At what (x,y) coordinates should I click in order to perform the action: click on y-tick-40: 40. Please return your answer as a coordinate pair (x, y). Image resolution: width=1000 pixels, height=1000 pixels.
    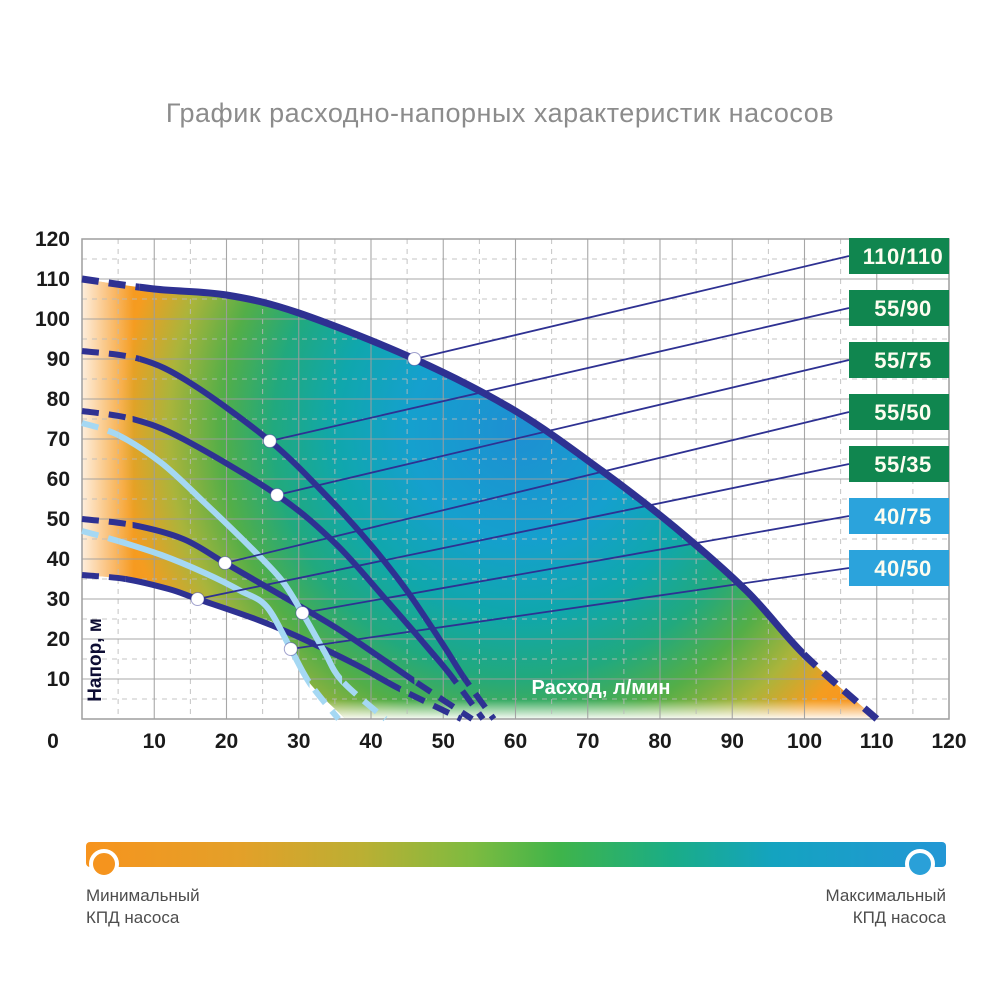
    Looking at the image, I should click on (58, 559).